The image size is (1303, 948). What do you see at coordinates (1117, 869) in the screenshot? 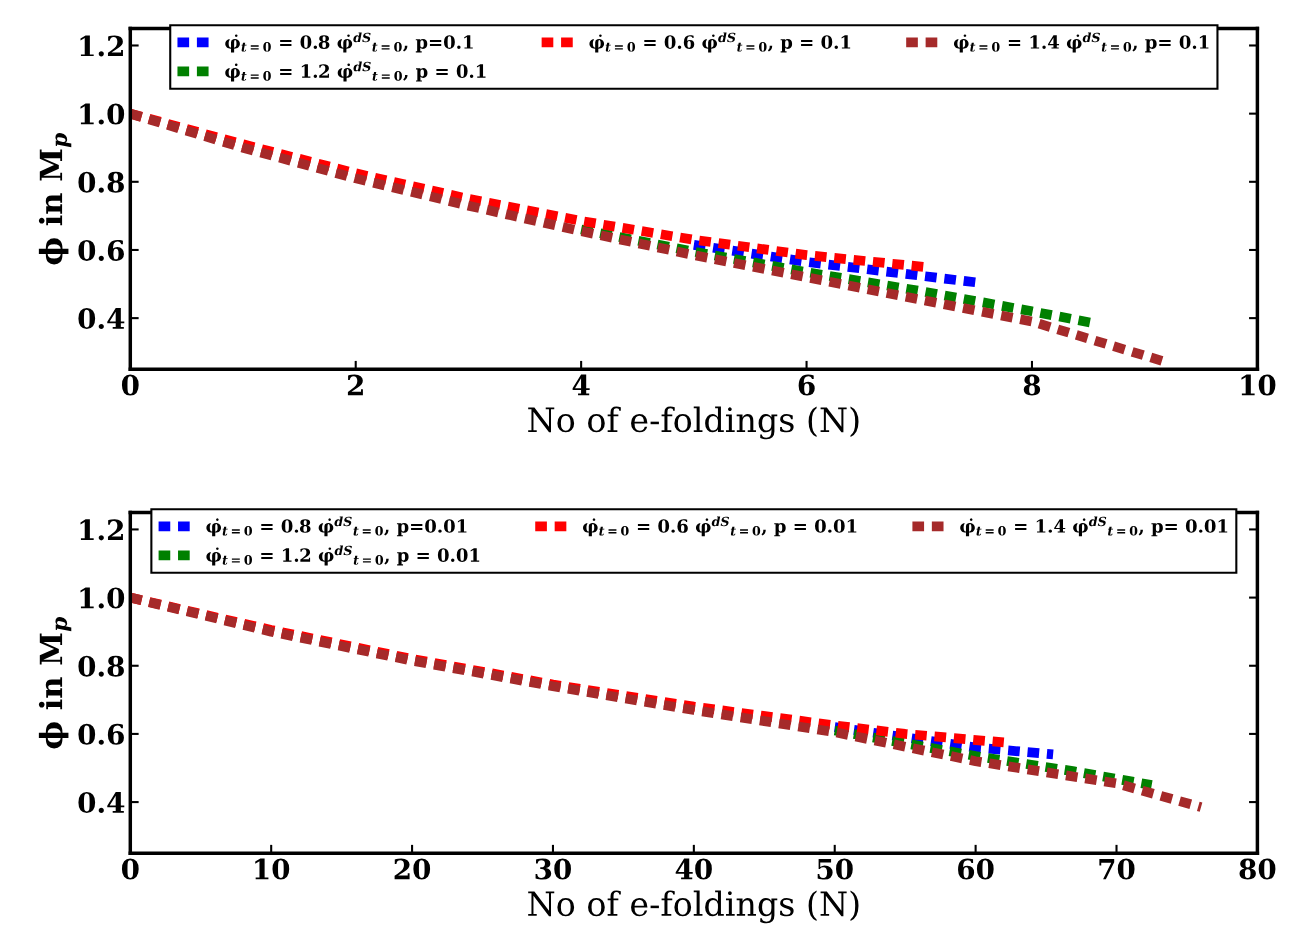
I see `x-tick-label: 70` at bounding box center [1117, 869].